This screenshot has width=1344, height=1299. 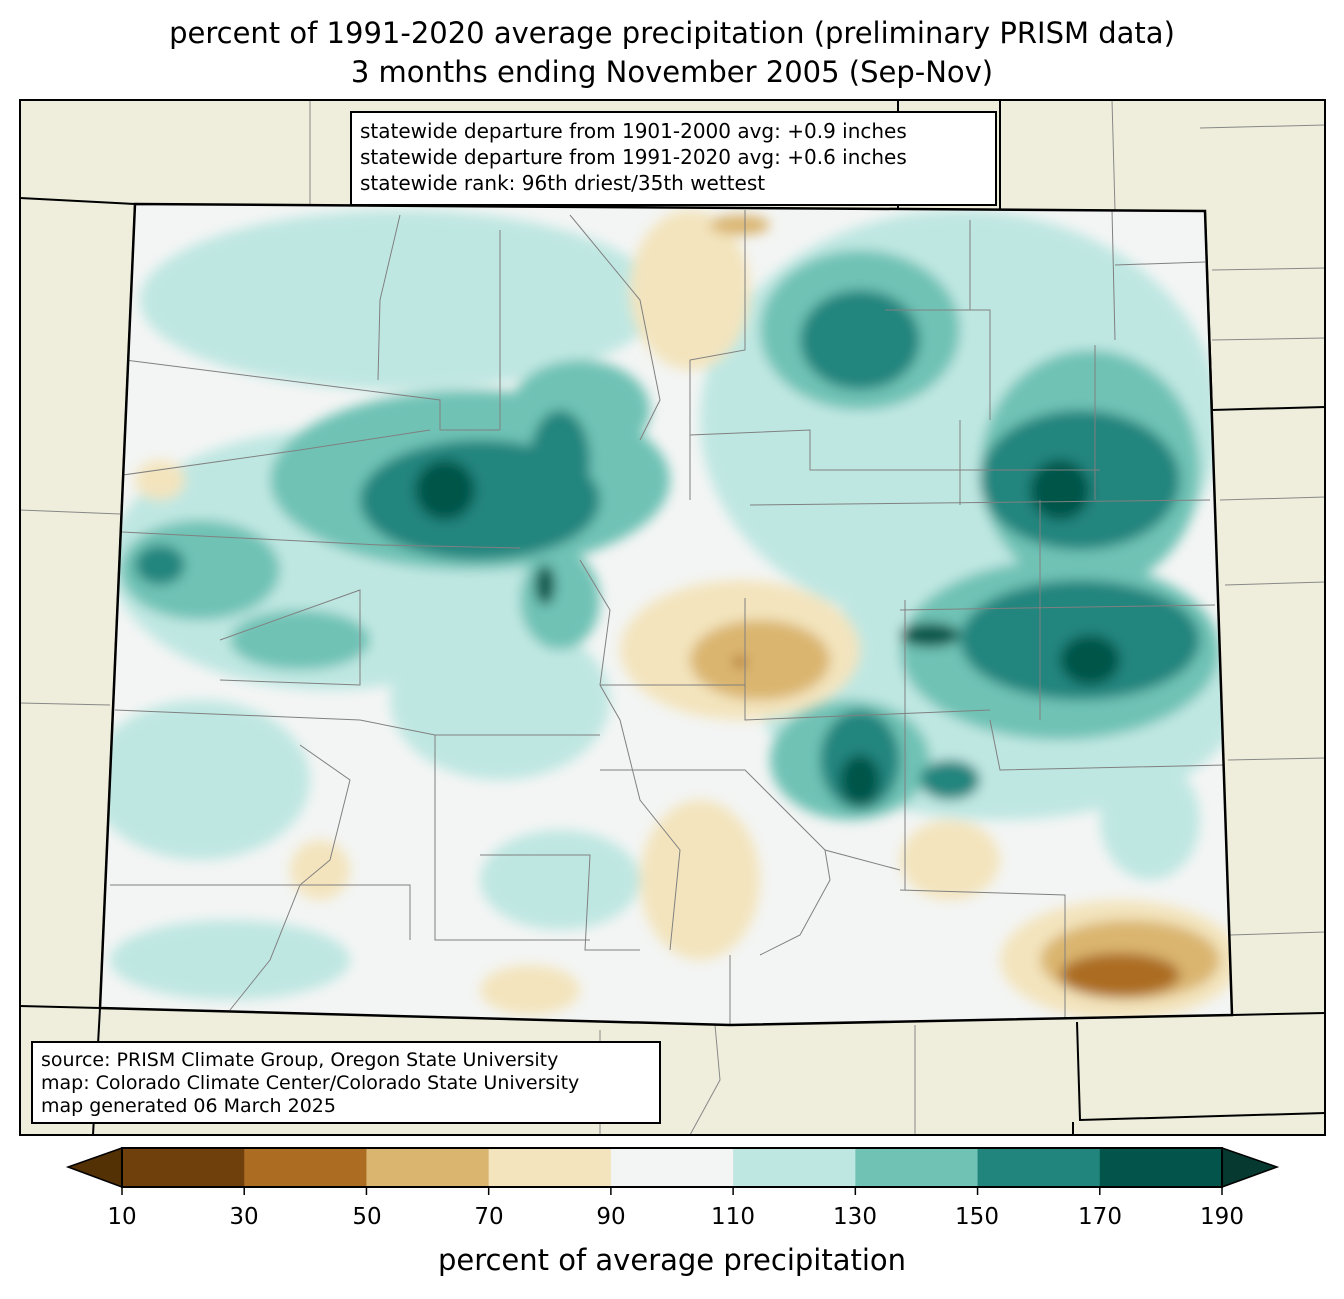 What do you see at coordinates (672, 72) in the screenshot?
I see `map-subtitle: 3 months ending November 2005 (Sep-Nov)` at bounding box center [672, 72].